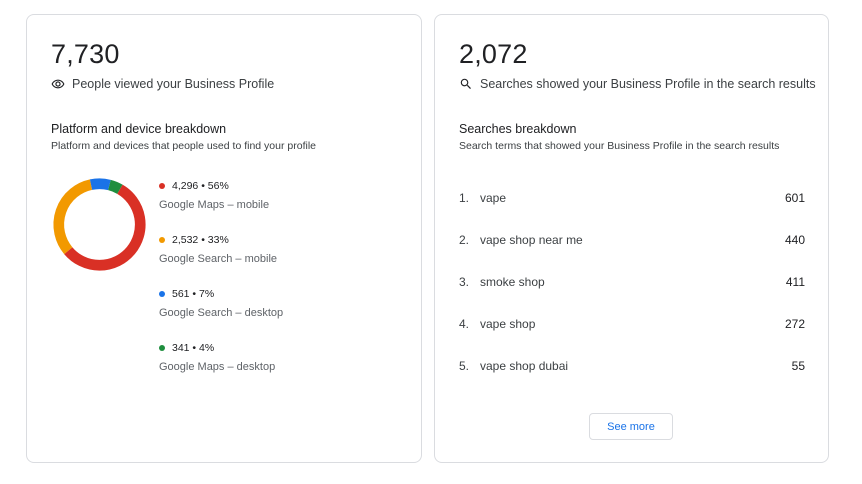  I want to click on search-term-row: 5. vape shop dubai 55, so click(632, 369).